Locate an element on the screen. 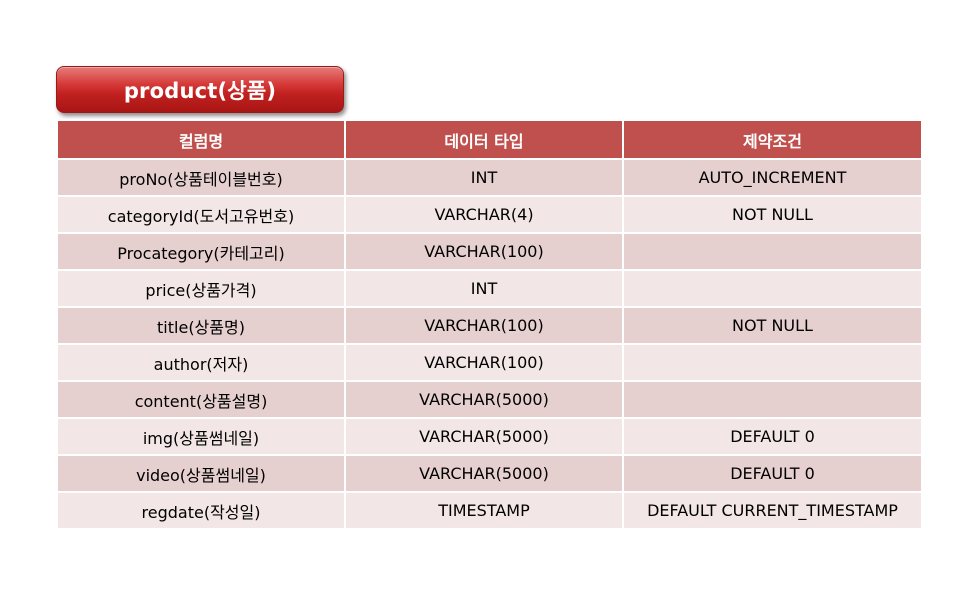  table-row: proNo(상품테이블번호) INT AUTO_INCREMENT is located at coordinates (489, 177).